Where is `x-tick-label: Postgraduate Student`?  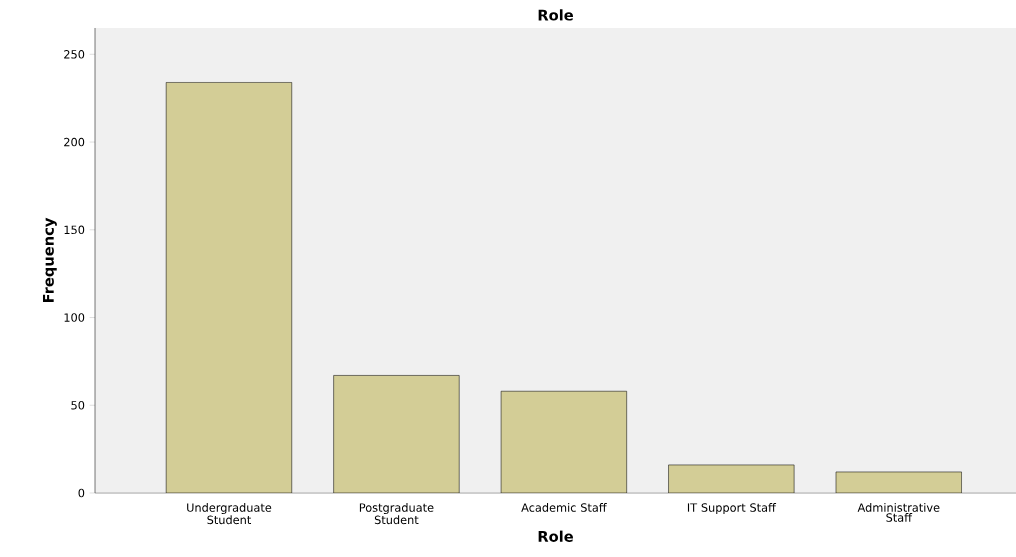
x-tick-label: Postgraduate Student is located at coordinates (396, 514).